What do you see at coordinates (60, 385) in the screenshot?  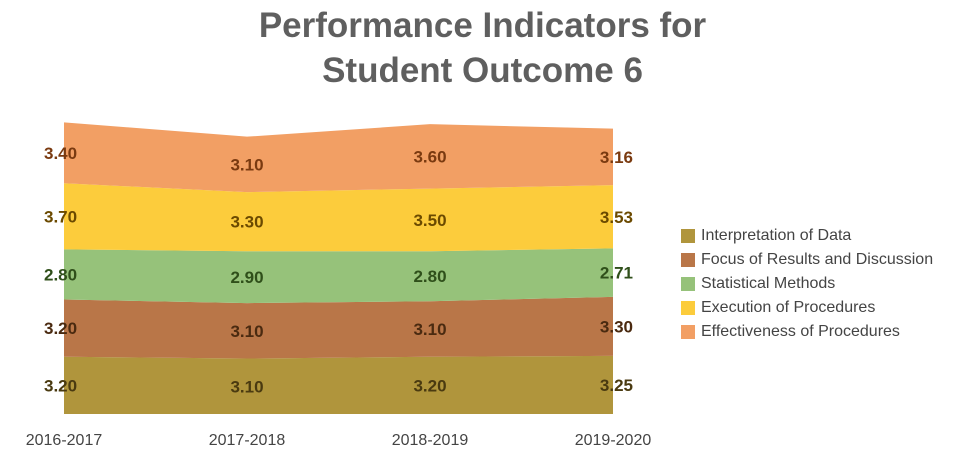 I see `data-label-0-0: 3.20` at bounding box center [60, 385].